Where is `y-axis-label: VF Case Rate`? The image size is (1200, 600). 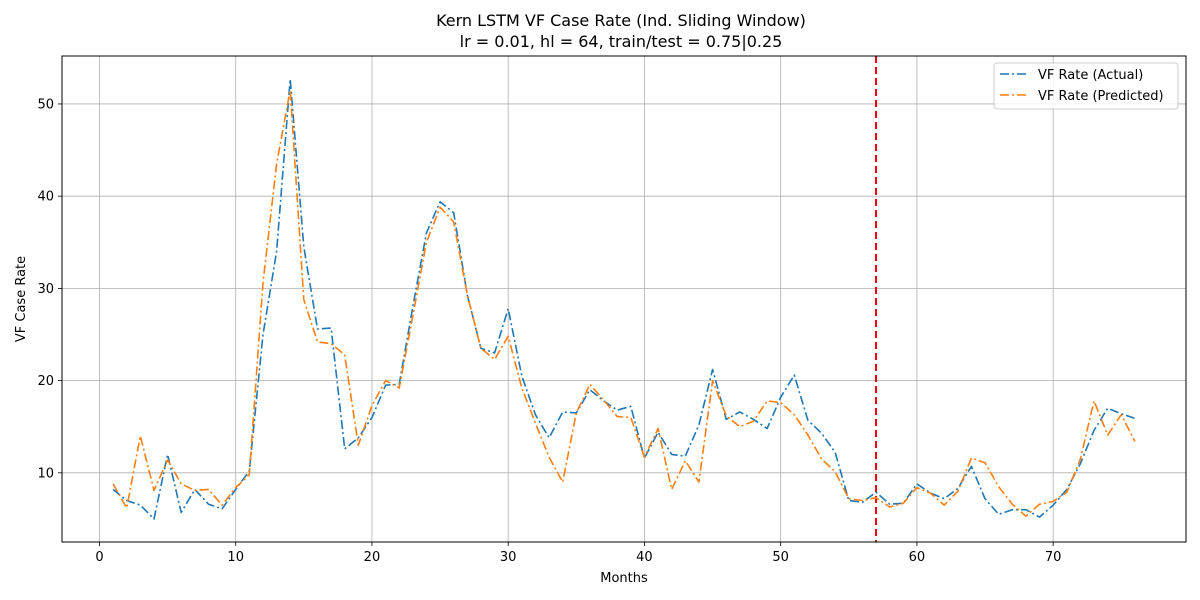
y-axis-label: VF Case Rate is located at coordinates (21, 299).